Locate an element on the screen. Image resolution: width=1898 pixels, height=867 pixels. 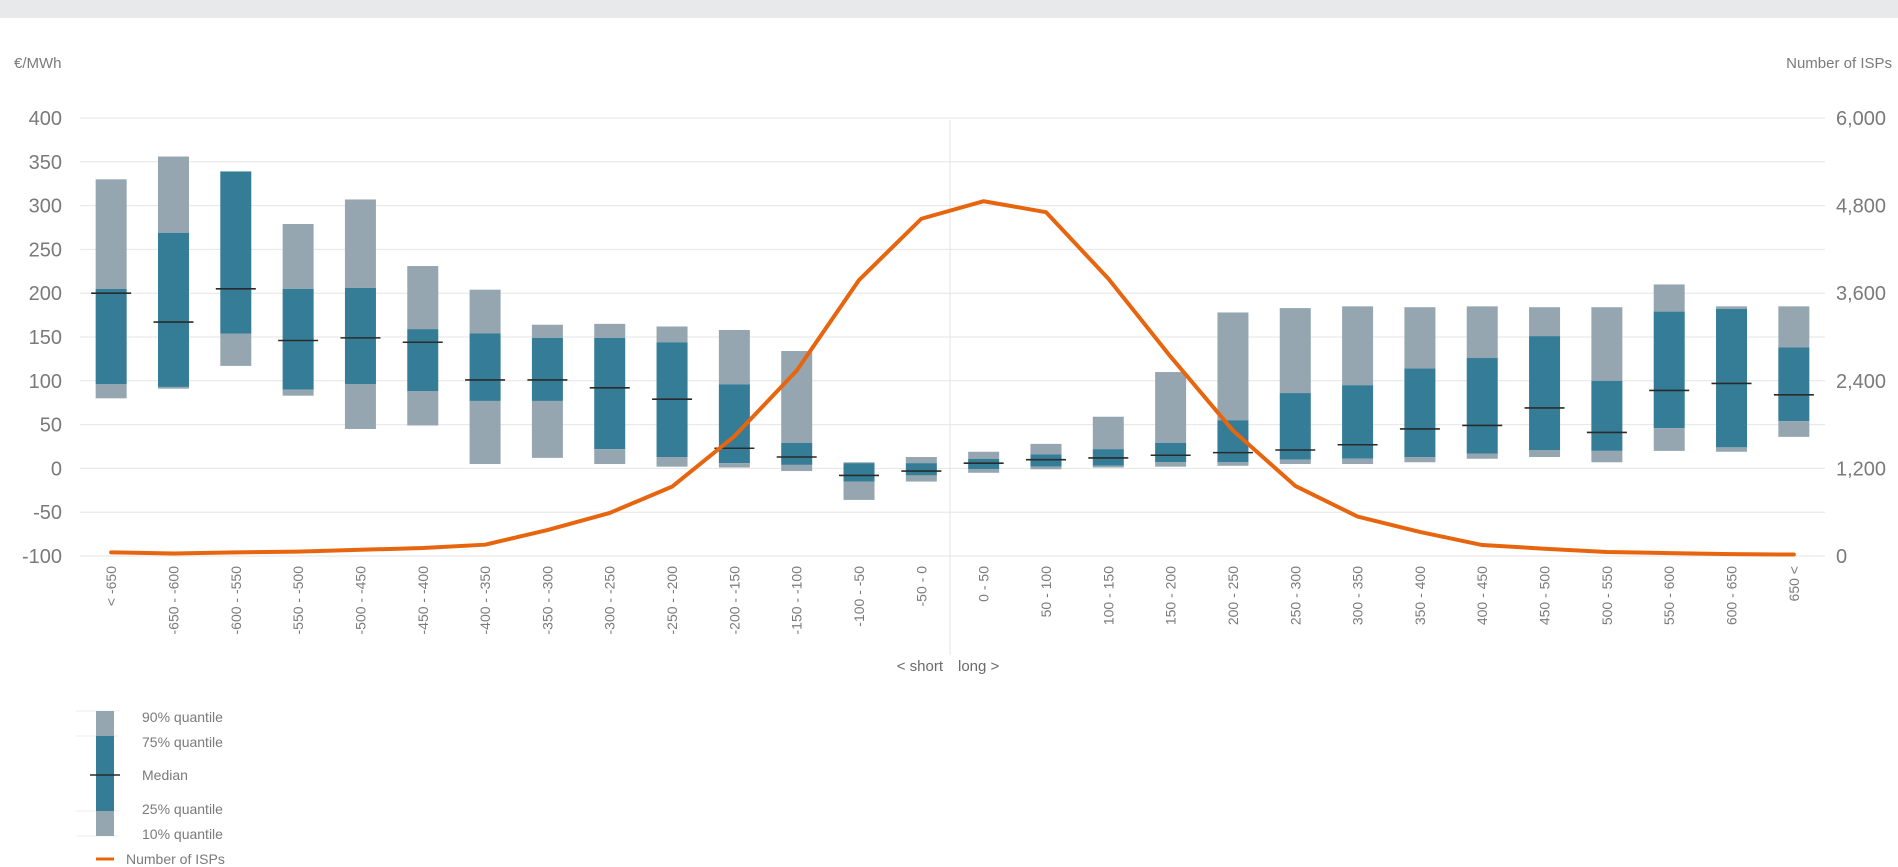
category-label: -500 - -450 is located at coordinates (360, 600).